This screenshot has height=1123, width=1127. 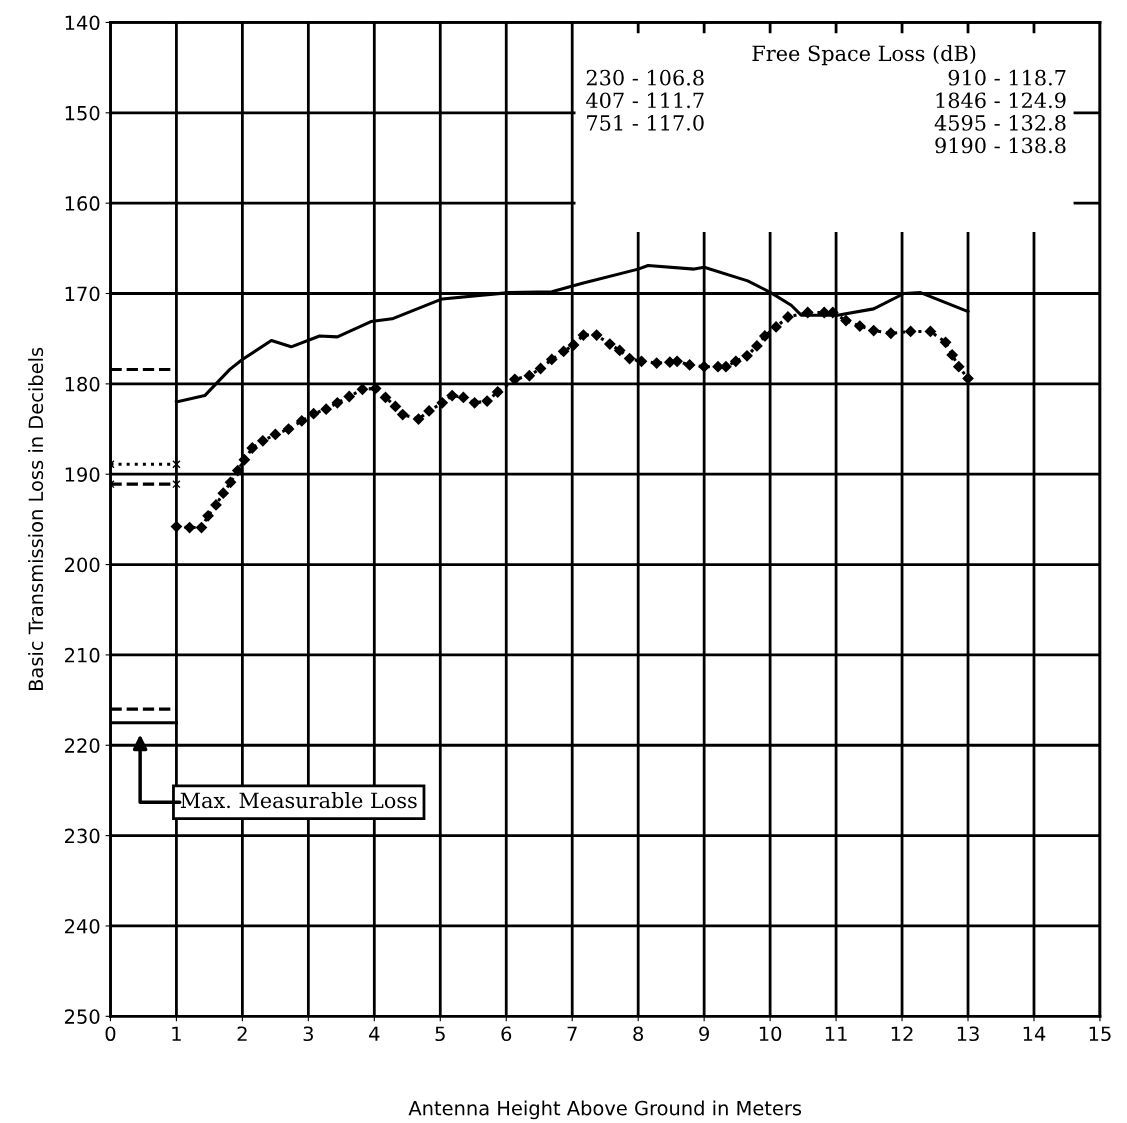 What do you see at coordinates (1100, 1034) in the screenshot?
I see `x-tick-label: 15` at bounding box center [1100, 1034].